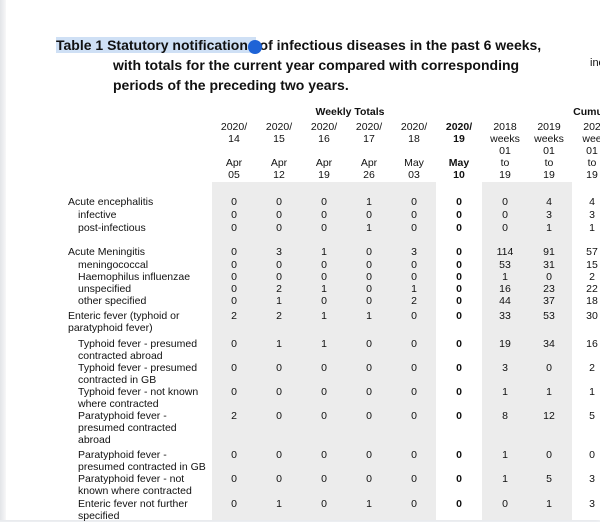 The width and height of the screenshot is (600, 522). What do you see at coordinates (350, 112) in the screenshot?
I see `weekly-totals-header: Weekly Totals` at bounding box center [350, 112].